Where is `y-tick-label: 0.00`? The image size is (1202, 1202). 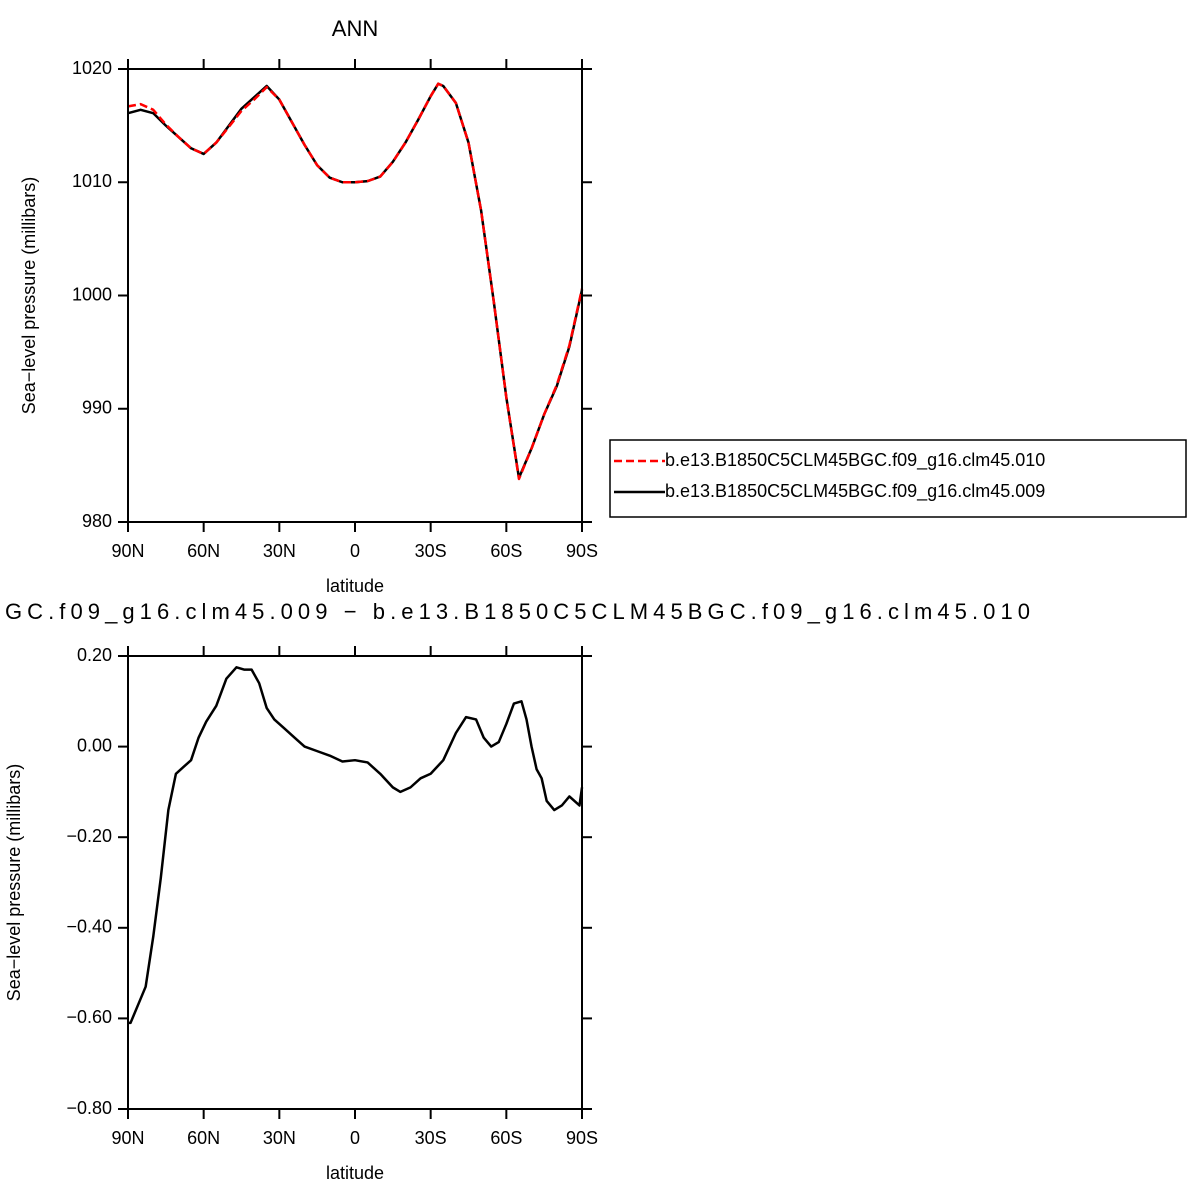 y-tick-label: 0.00 is located at coordinates (94, 745).